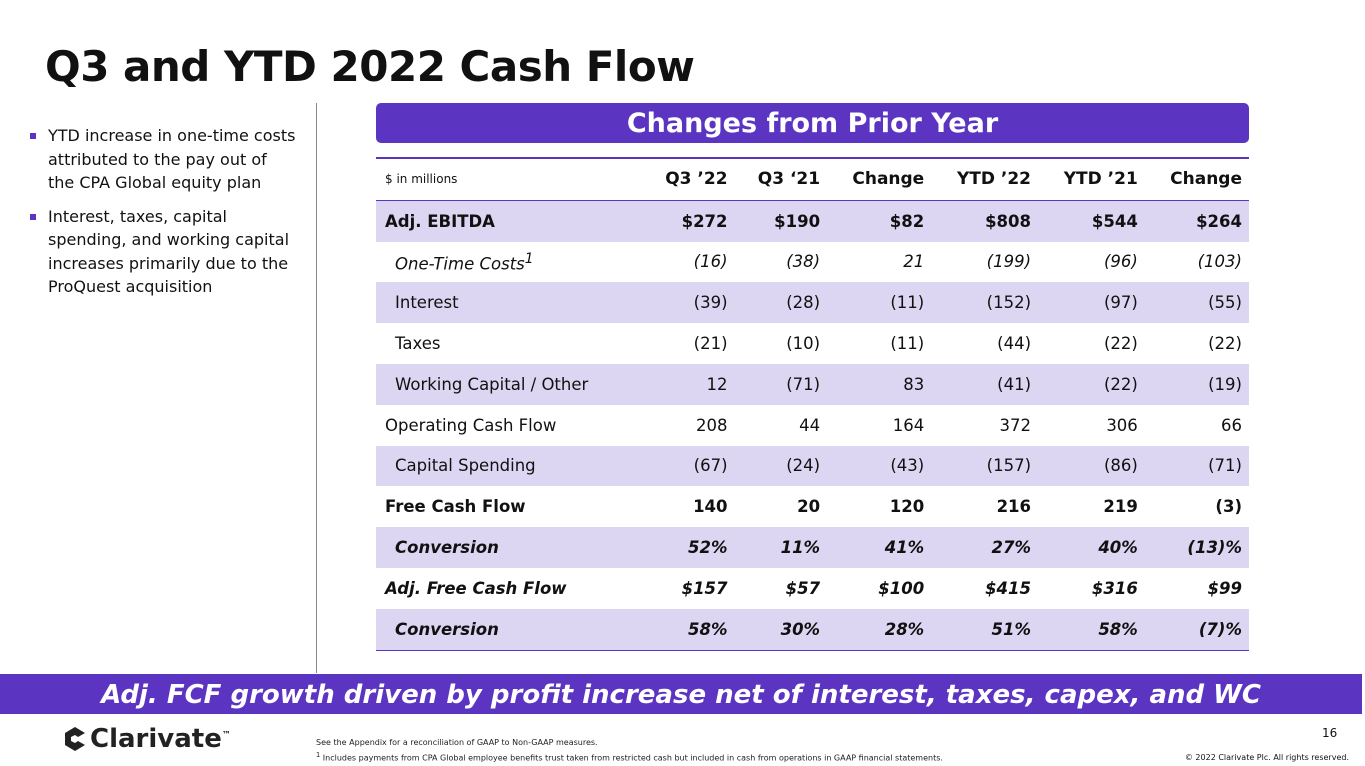  I want to click on row-label: Capital Spending, so click(509, 466).